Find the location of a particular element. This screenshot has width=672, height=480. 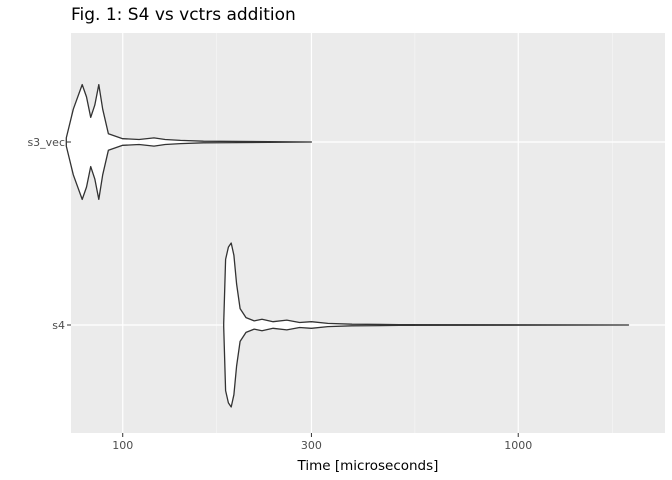

y-tick-labels: s3_vec s4 is located at coordinates (46, 234).